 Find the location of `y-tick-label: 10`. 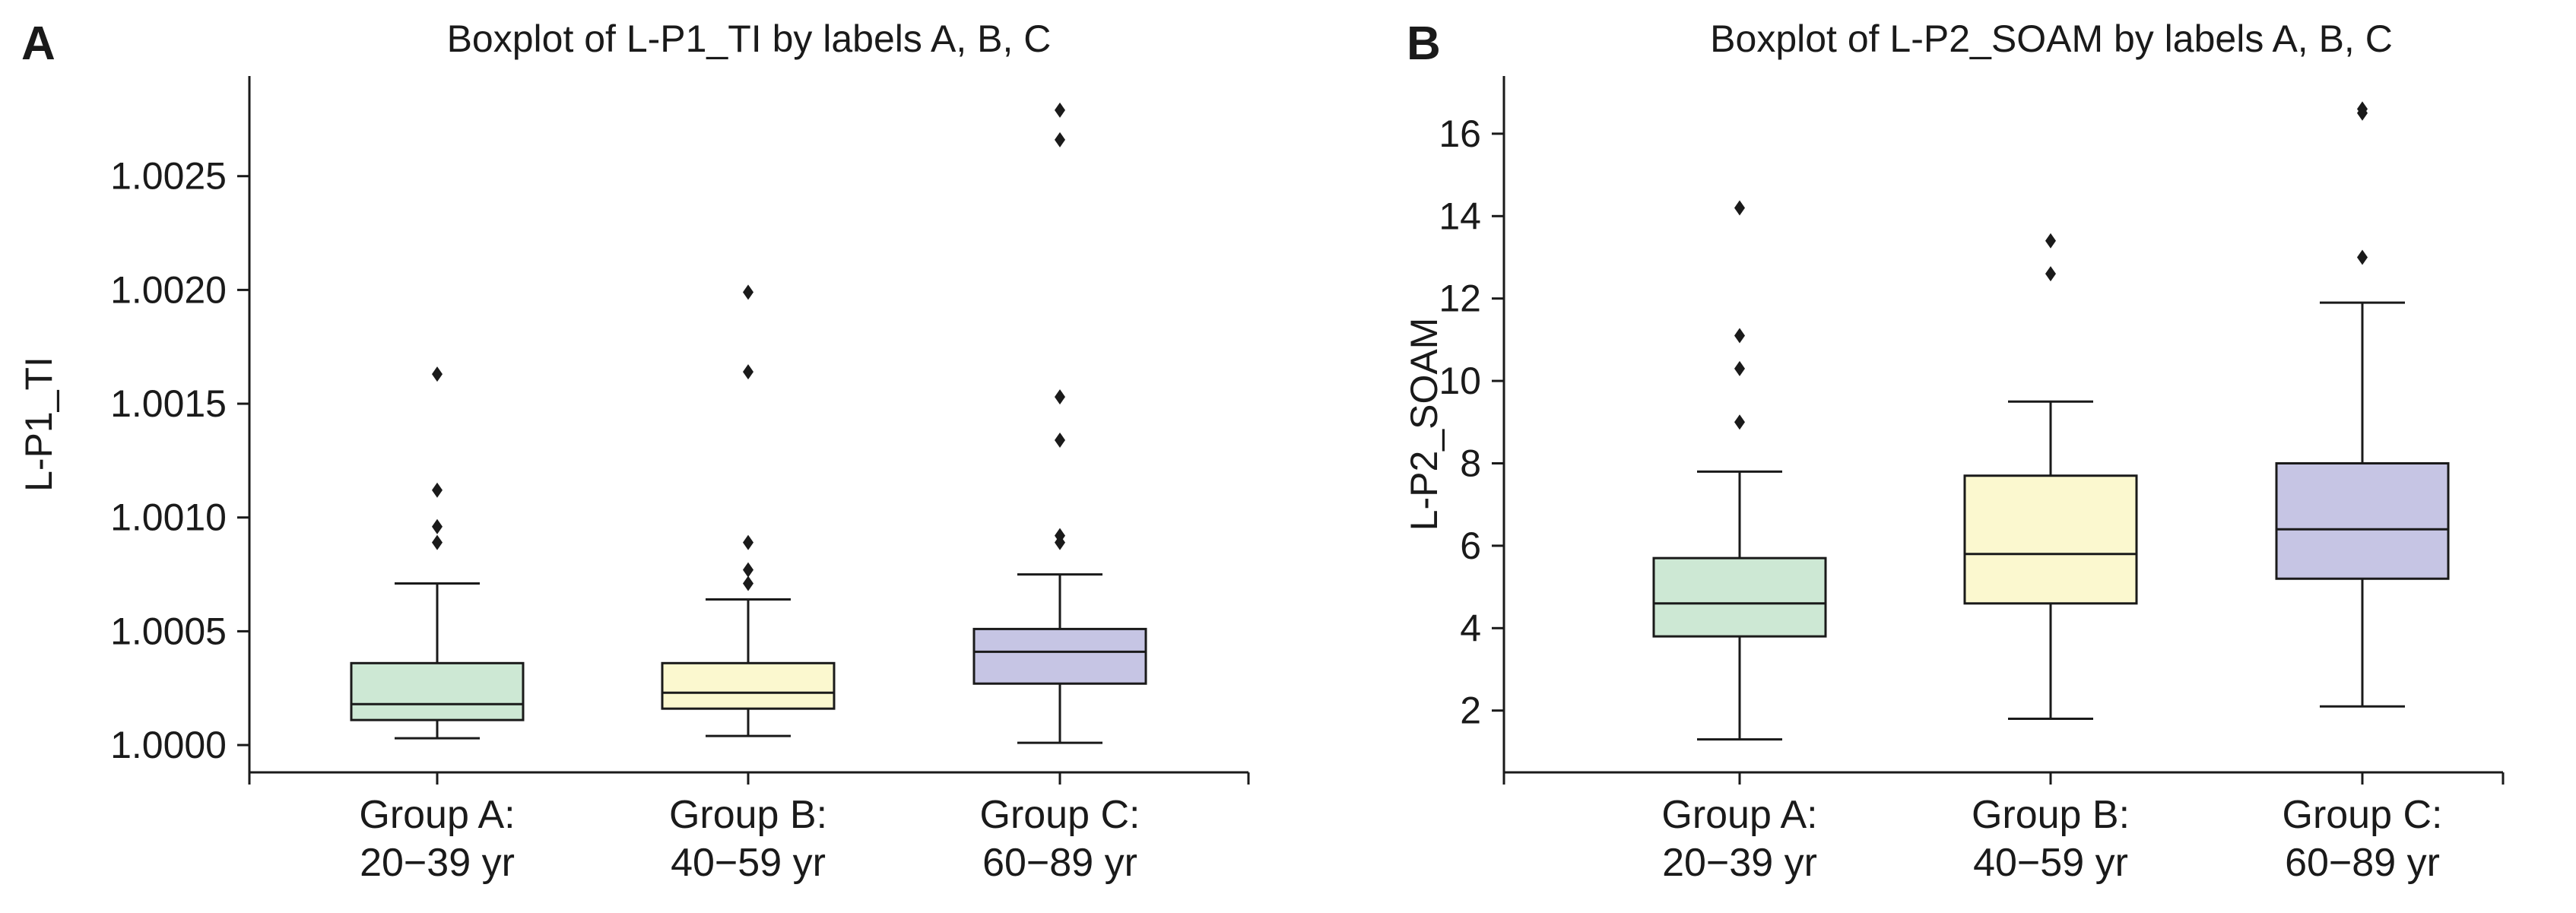

y-tick-label: 10 is located at coordinates (1460, 381).